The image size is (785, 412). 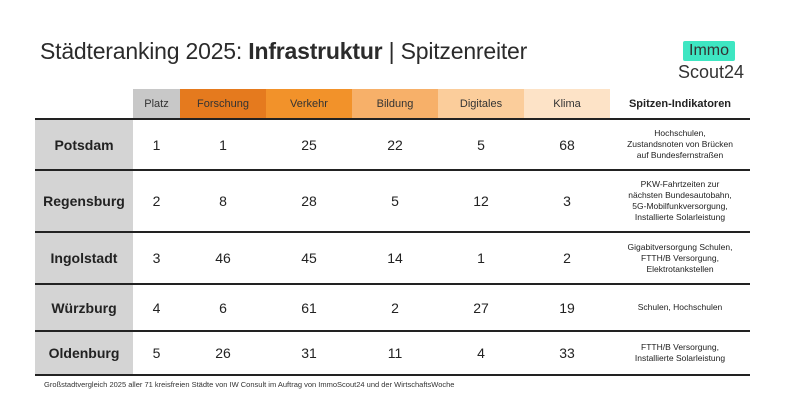 What do you see at coordinates (680, 246) in the screenshot?
I see `indikator-line: Gigabitversorgung Schulen,` at bounding box center [680, 246].